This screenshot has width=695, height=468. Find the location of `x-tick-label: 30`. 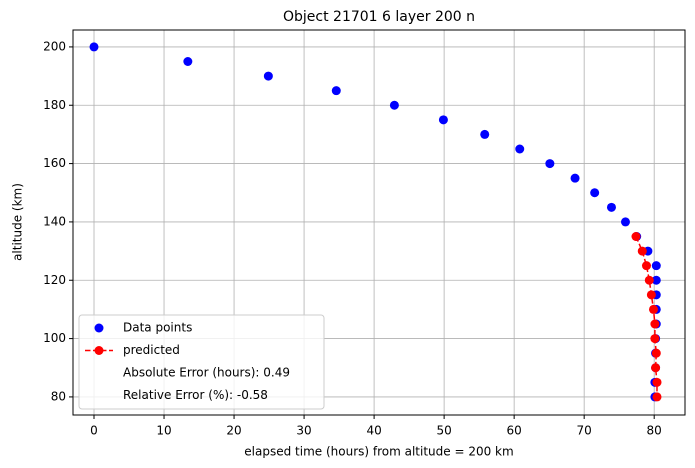

x-tick-label: 30 is located at coordinates (303, 431).